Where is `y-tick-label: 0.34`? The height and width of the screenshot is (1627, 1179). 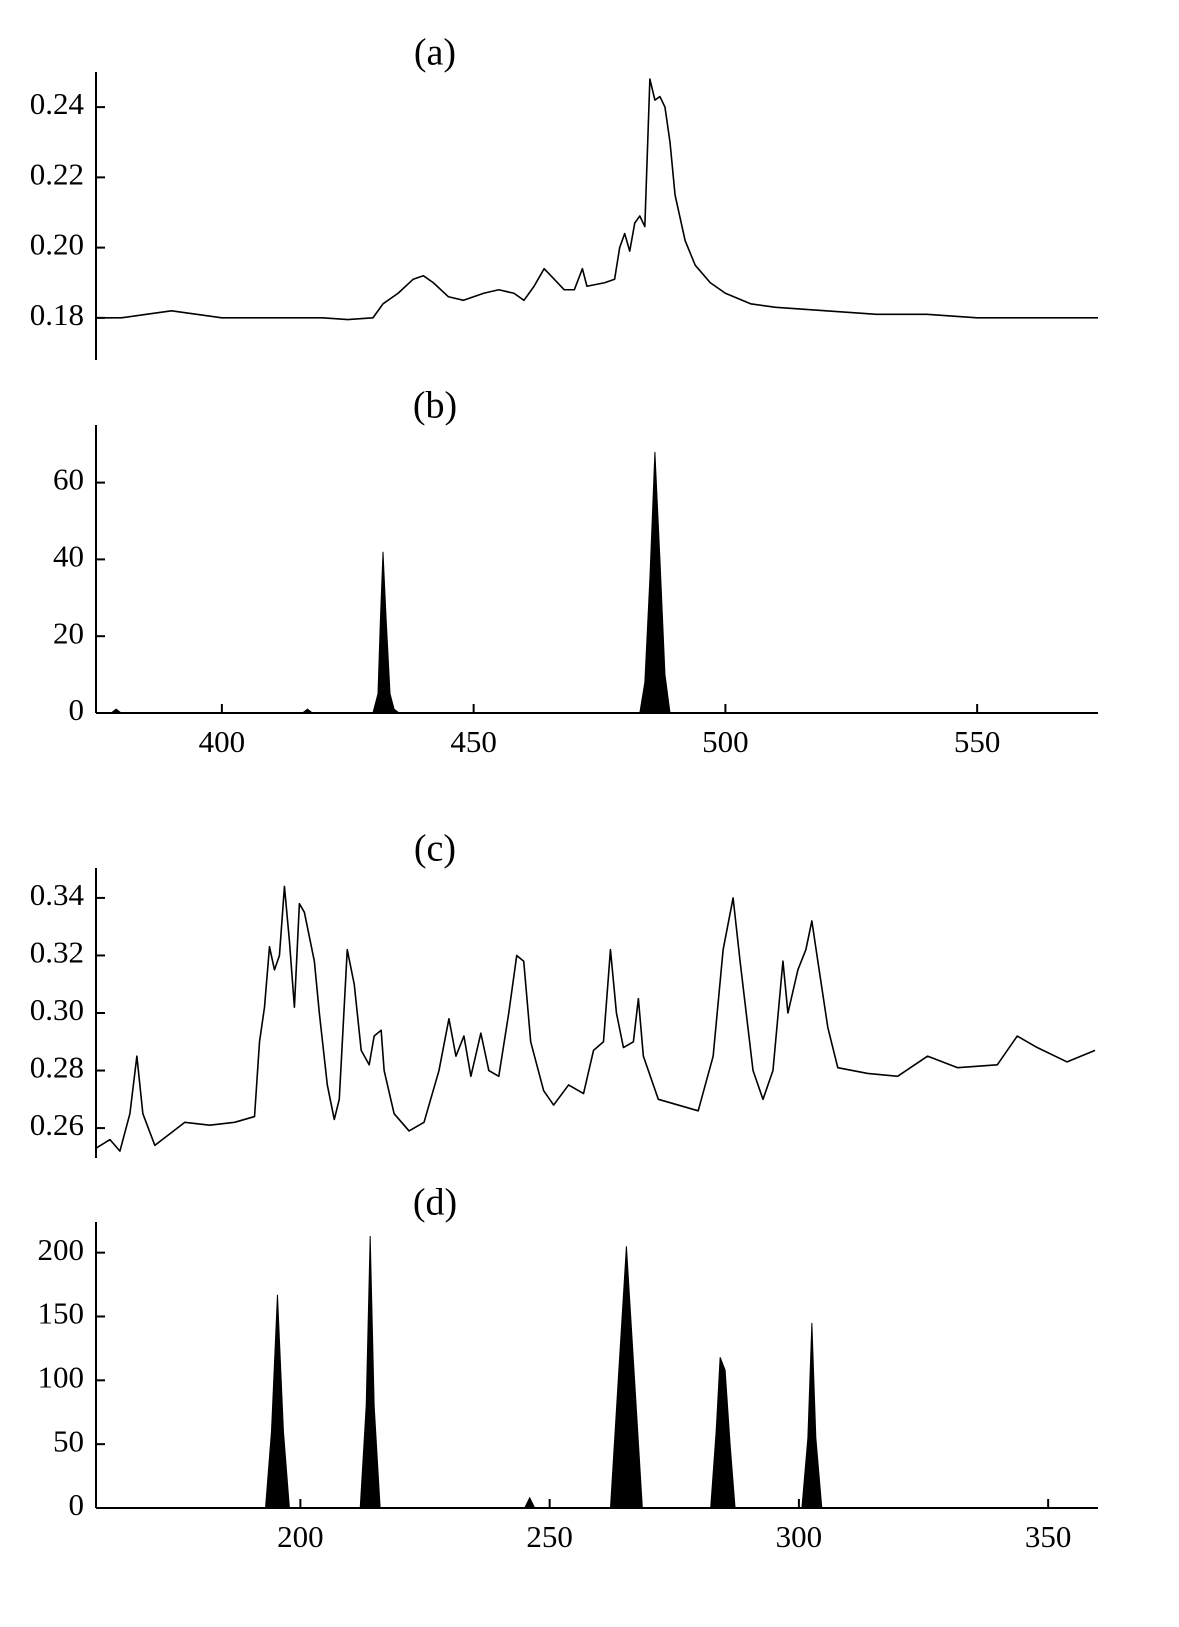
y-tick-label: 0.34 is located at coordinates (57, 894).